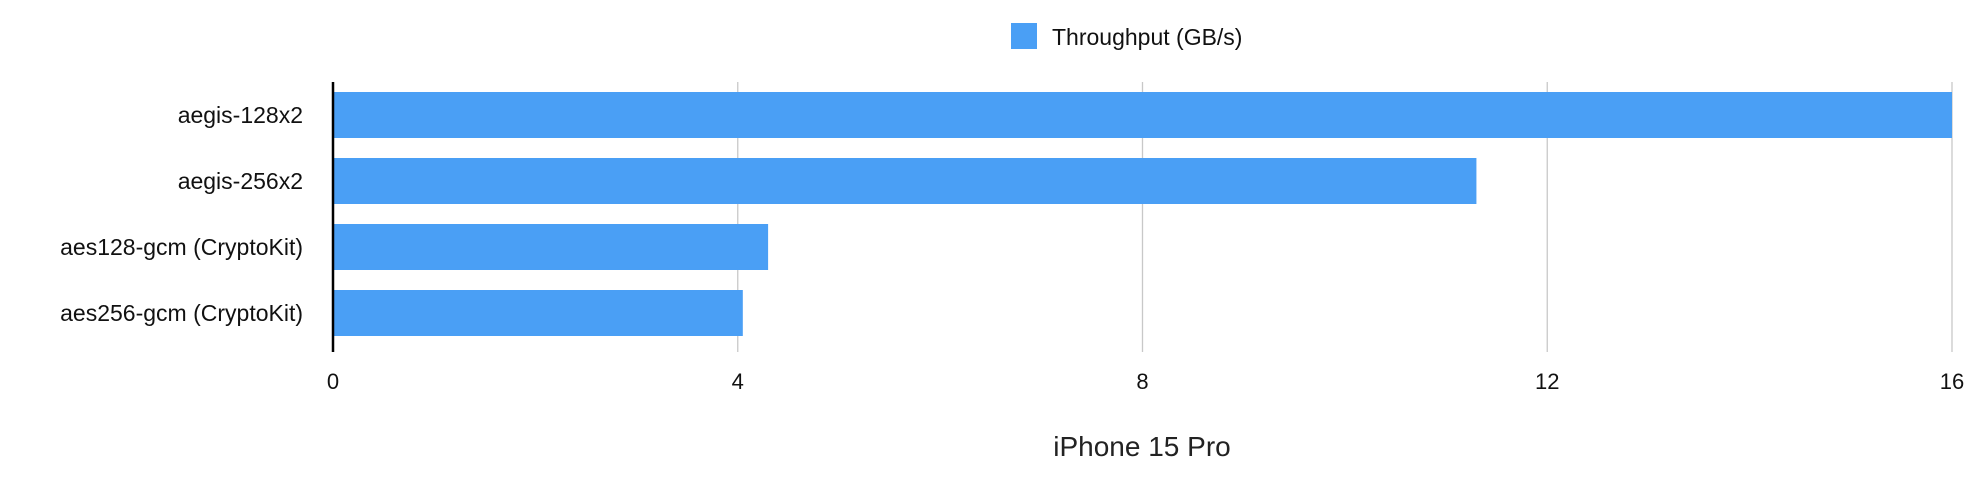  Describe the element at coordinates (240, 181) in the screenshot. I see `y-category-label: aegis-256x2` at that location.